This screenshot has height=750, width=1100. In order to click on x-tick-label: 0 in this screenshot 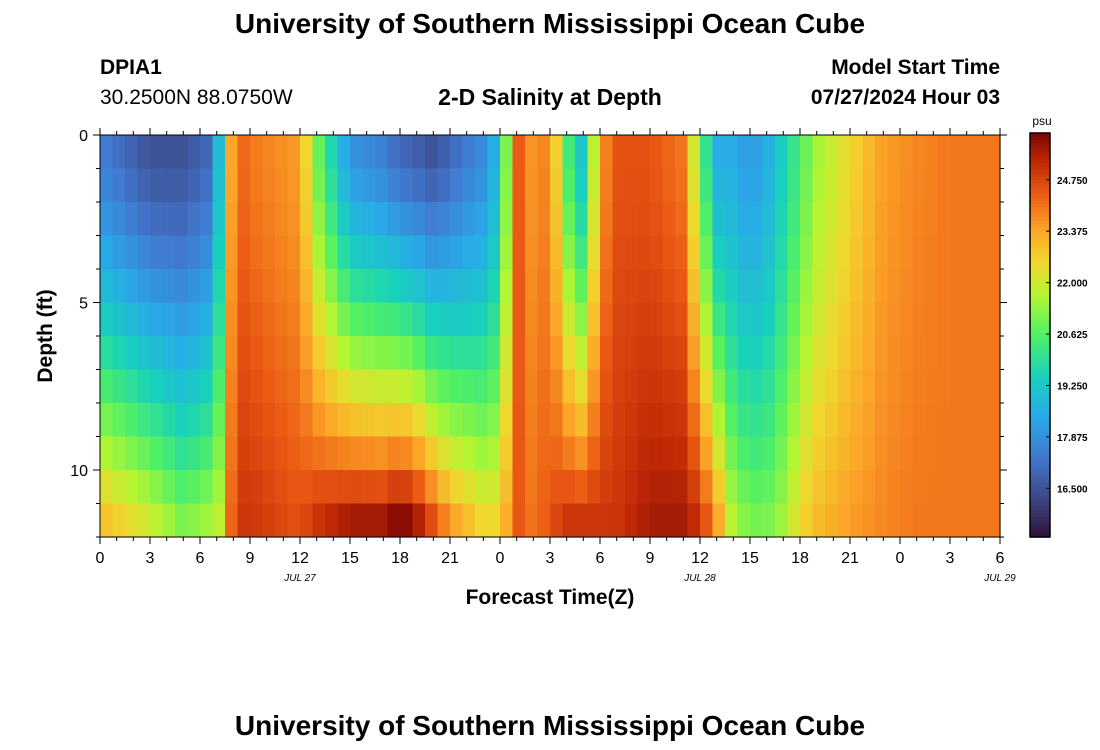, I will do `click(500, 558)`.